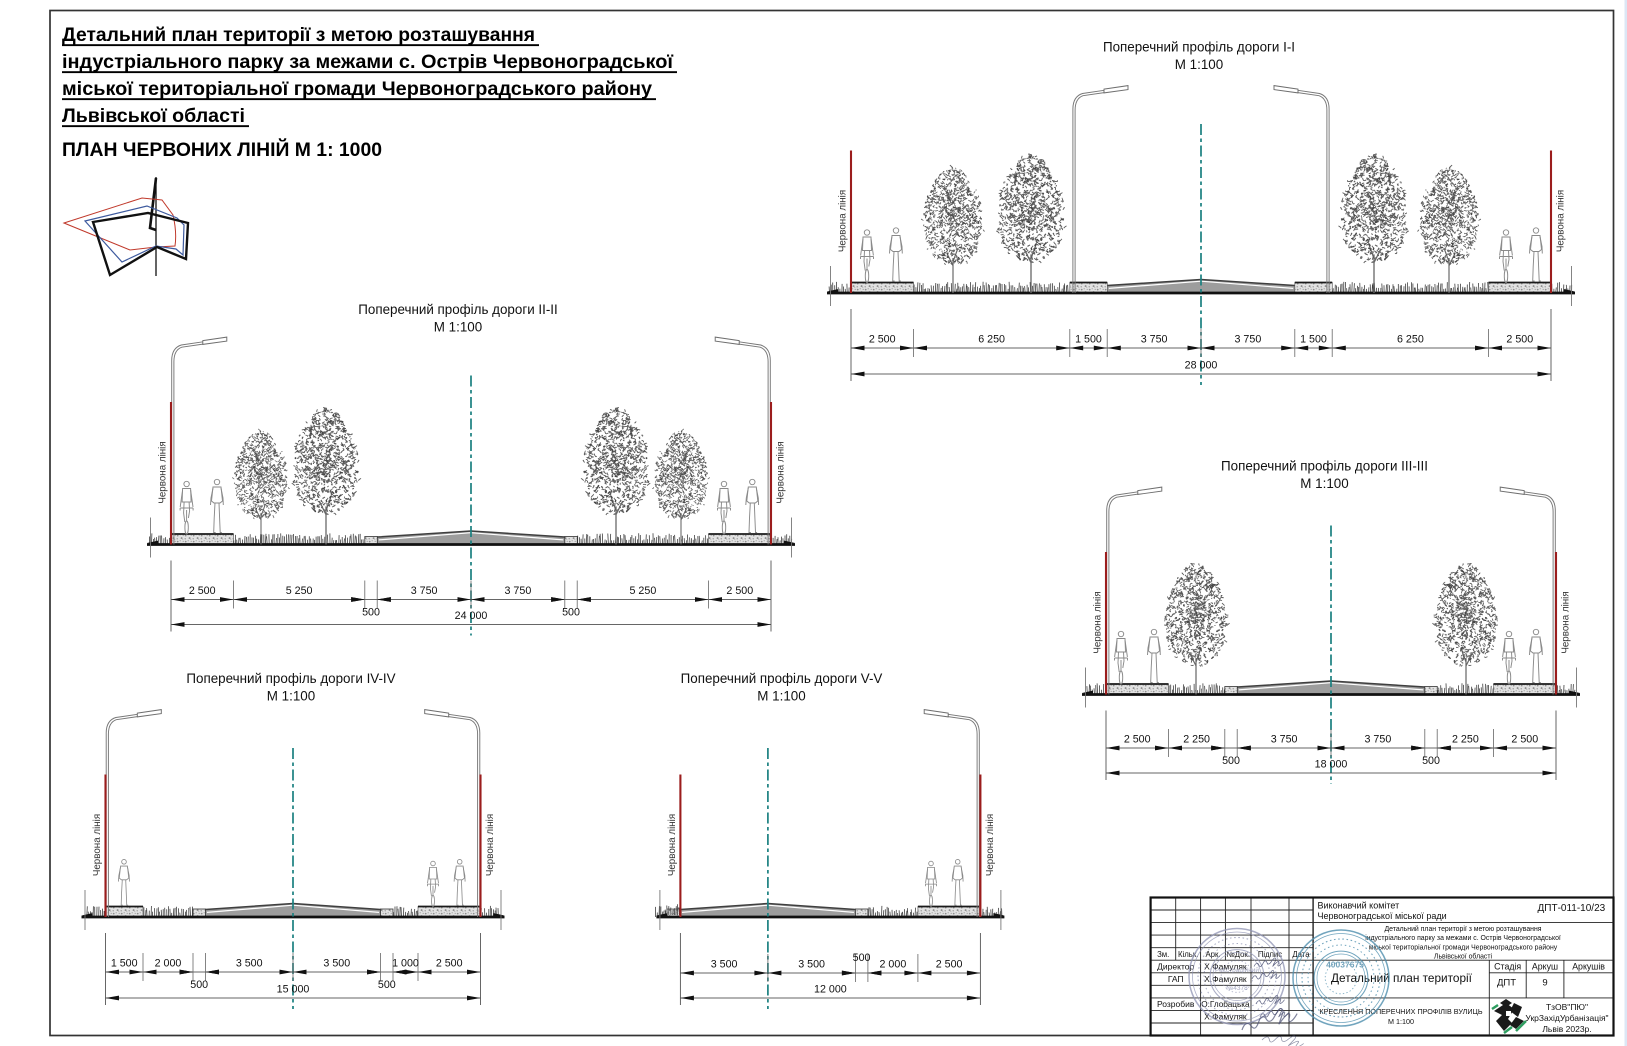  Describe the element at coordinates (1175, 967) in the screenshot. I see `svg-text: Директор` at that location.